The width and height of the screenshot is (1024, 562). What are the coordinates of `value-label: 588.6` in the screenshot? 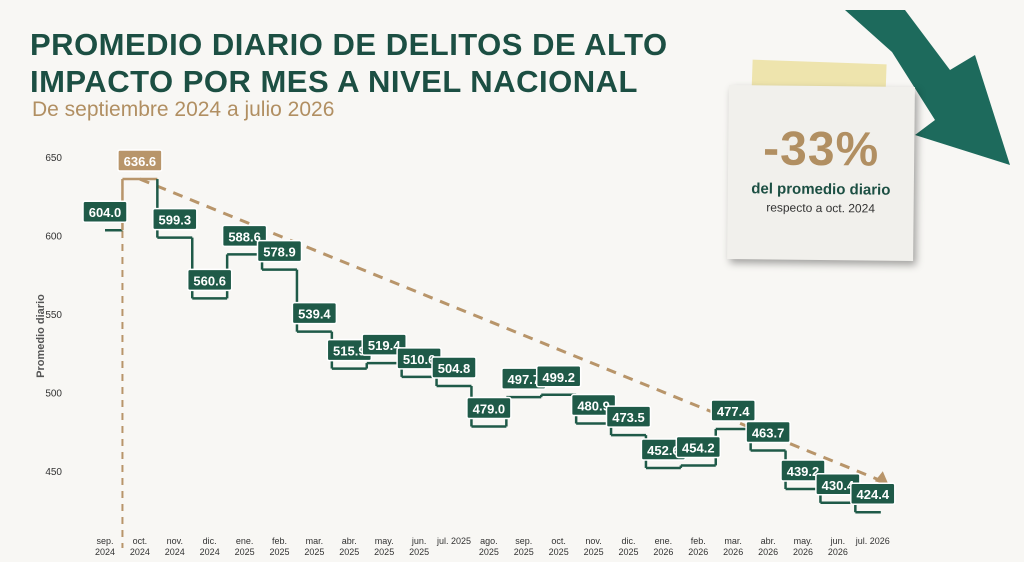 It's located at (244, 236).